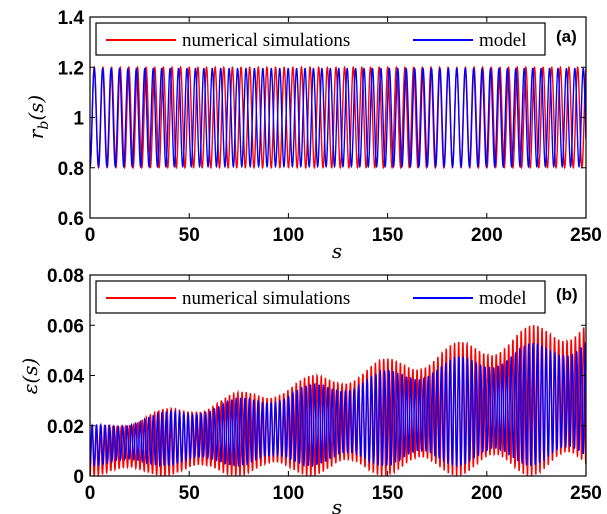 The height and width of the screenshot is (514, 607). What do you see at coordinates (189, 235) in the screenshot?
I see `panel-a-xtick-label: 50` at bounding box center [189, 235].